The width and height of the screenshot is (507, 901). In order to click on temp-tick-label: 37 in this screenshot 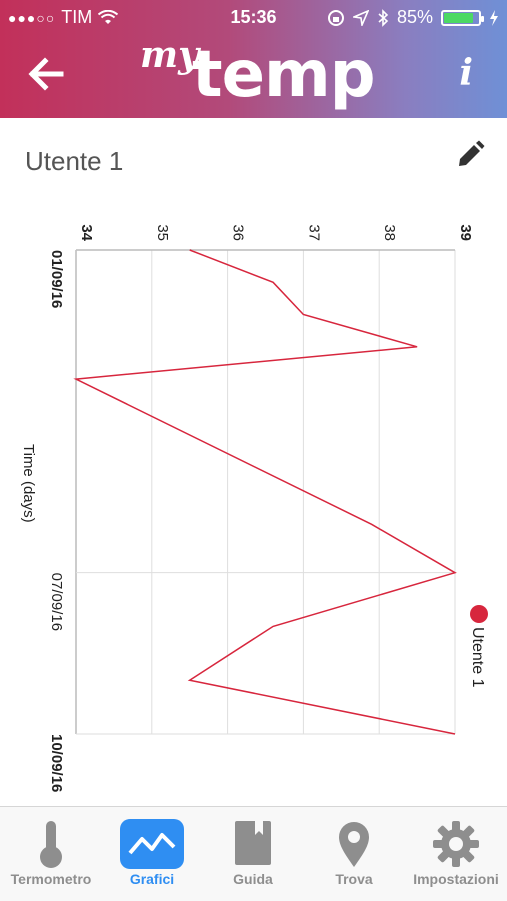, I will do `click(313, 232)`.